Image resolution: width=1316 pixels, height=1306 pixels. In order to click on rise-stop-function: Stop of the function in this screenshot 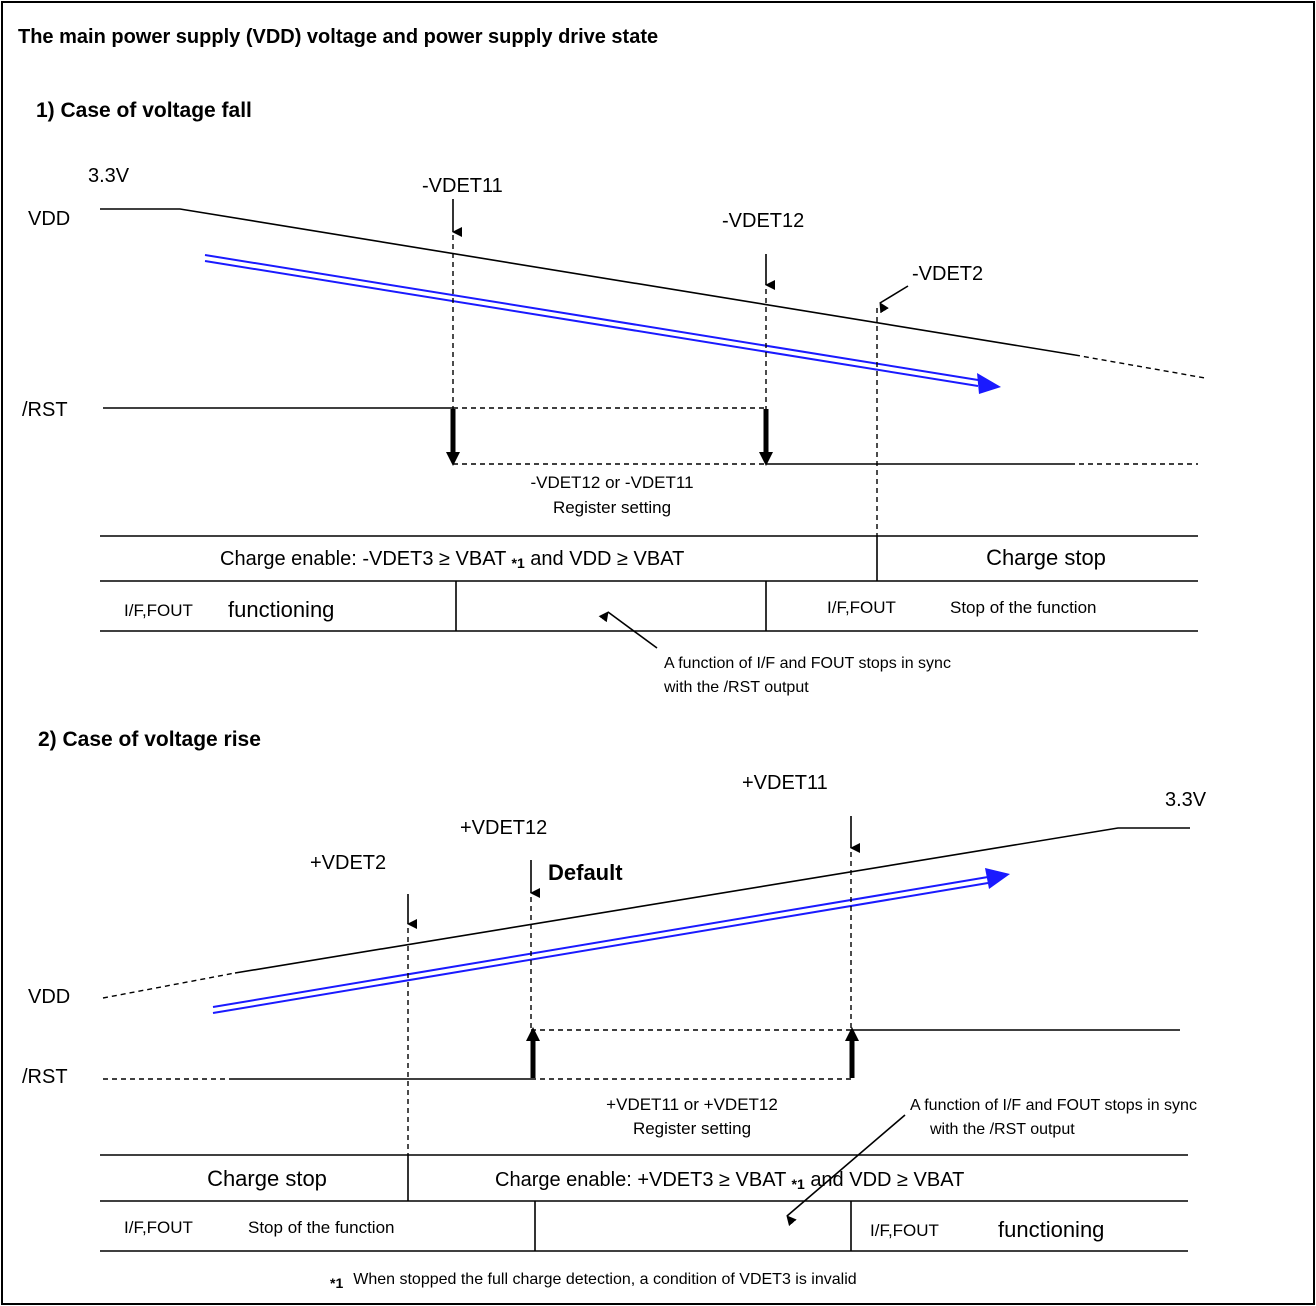, I will do `click(321, 1227)`.